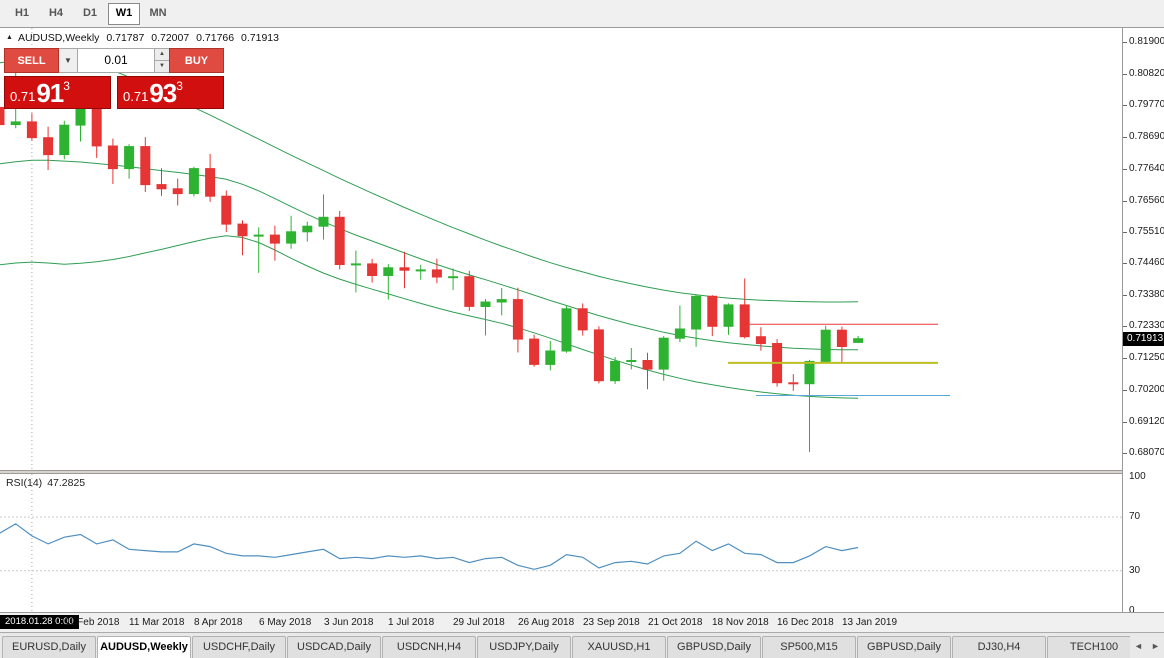 The width and height of the screenshot is (1164, 658). I want to click on chart-tab-dj30-h4: DJ30,H4, so click(999, 647).